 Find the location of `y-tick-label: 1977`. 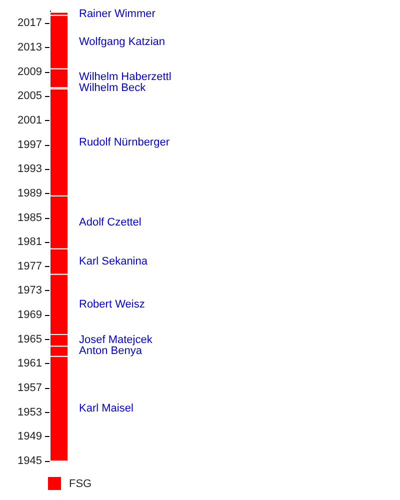

y-tick-label: 1977 is located at coordinates (30, 266).